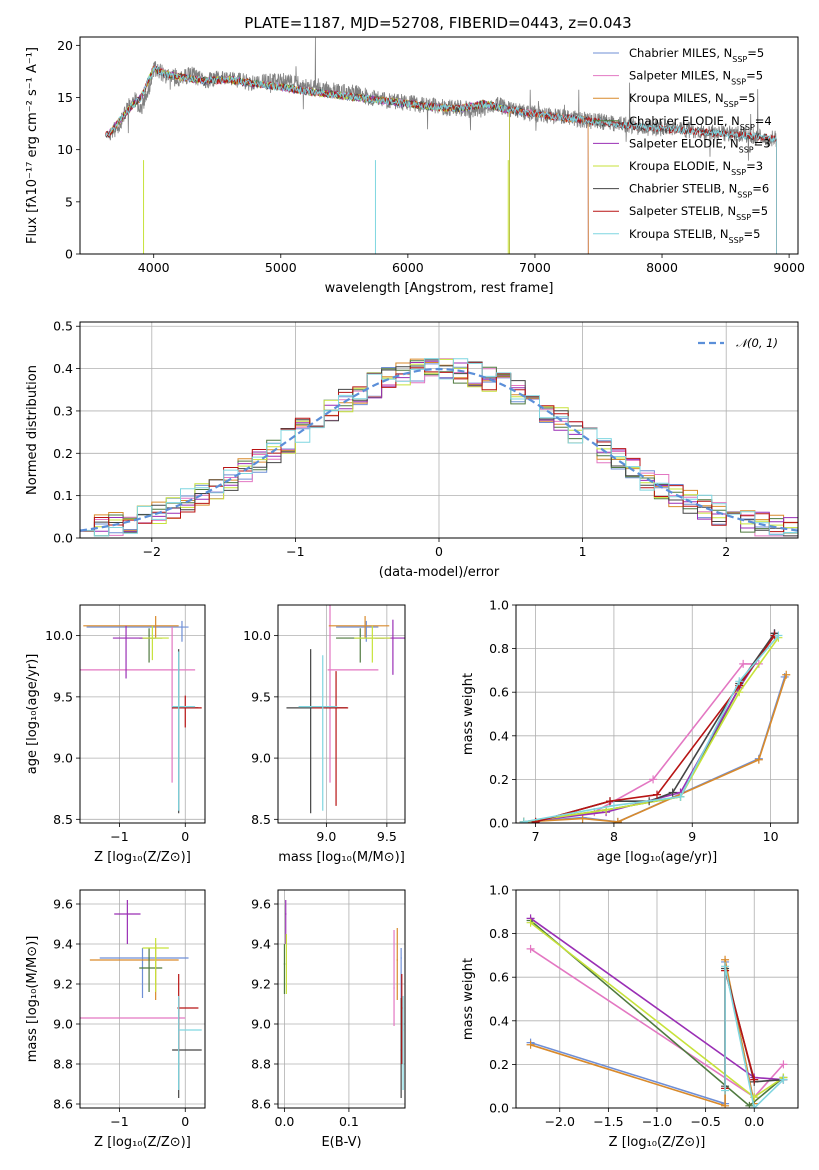  Describe the element at coordinates (608, 1121) in the screenshot. I see `x-tick-label: −1.5` at that location.